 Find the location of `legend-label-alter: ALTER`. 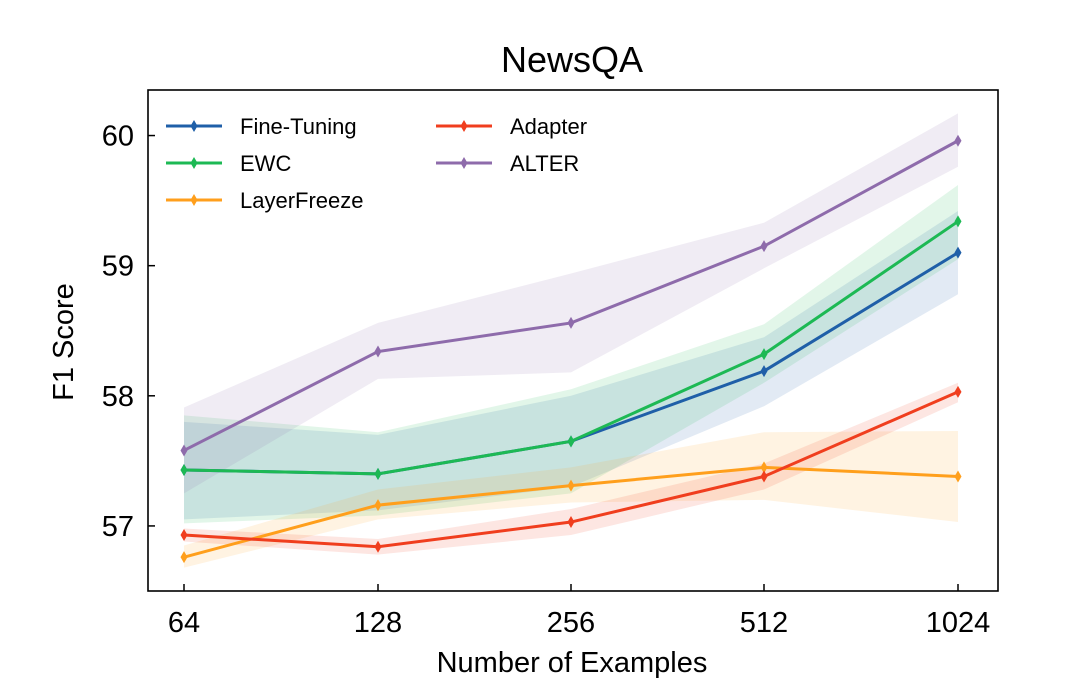

legend-label-alter: ALTER is located at coordinates (544, 163).